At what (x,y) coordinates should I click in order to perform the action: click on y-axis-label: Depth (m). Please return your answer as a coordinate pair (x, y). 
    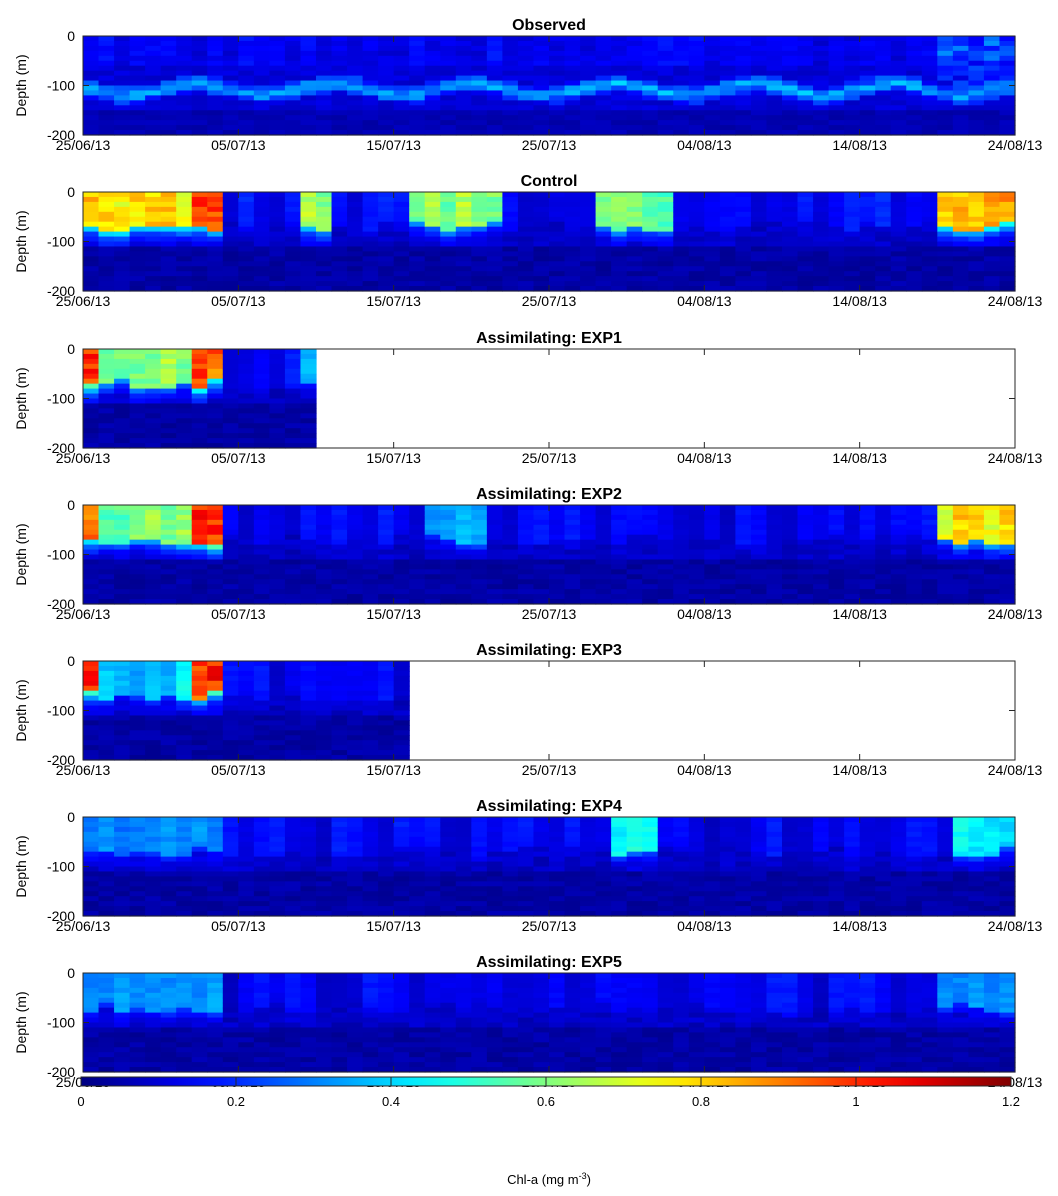
    Looking at the image, I should click on (21, 710).